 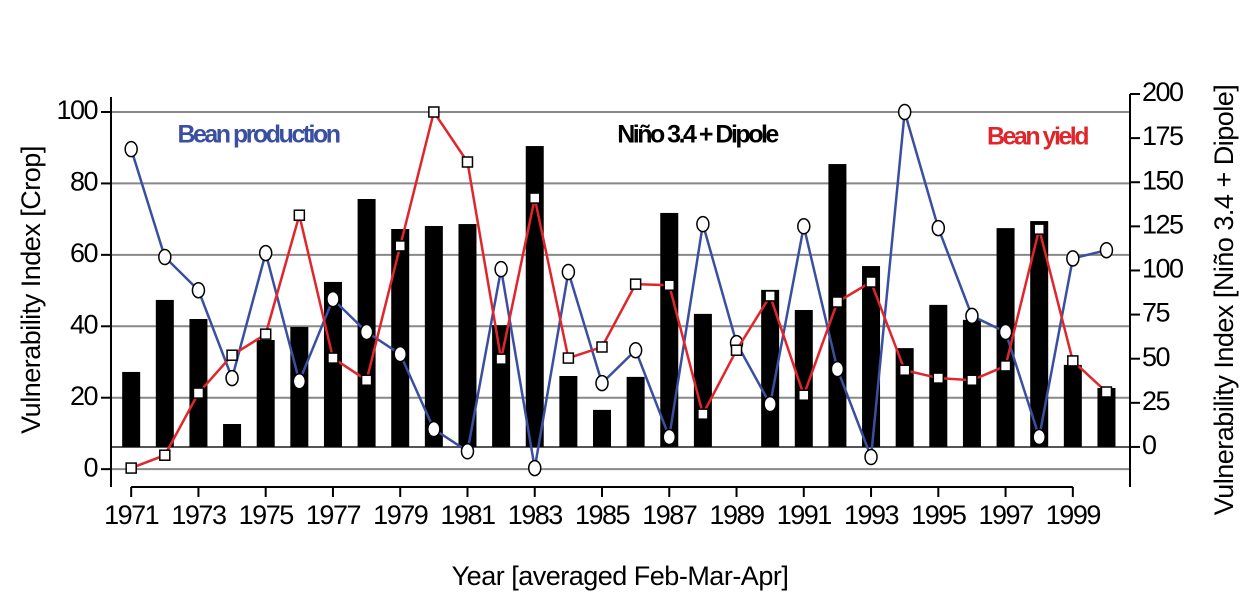 What do you see at coordinates (1006, 515) in the screenshot?
I see `x-tick-label: 1997` at bounding box center [1006, 515].